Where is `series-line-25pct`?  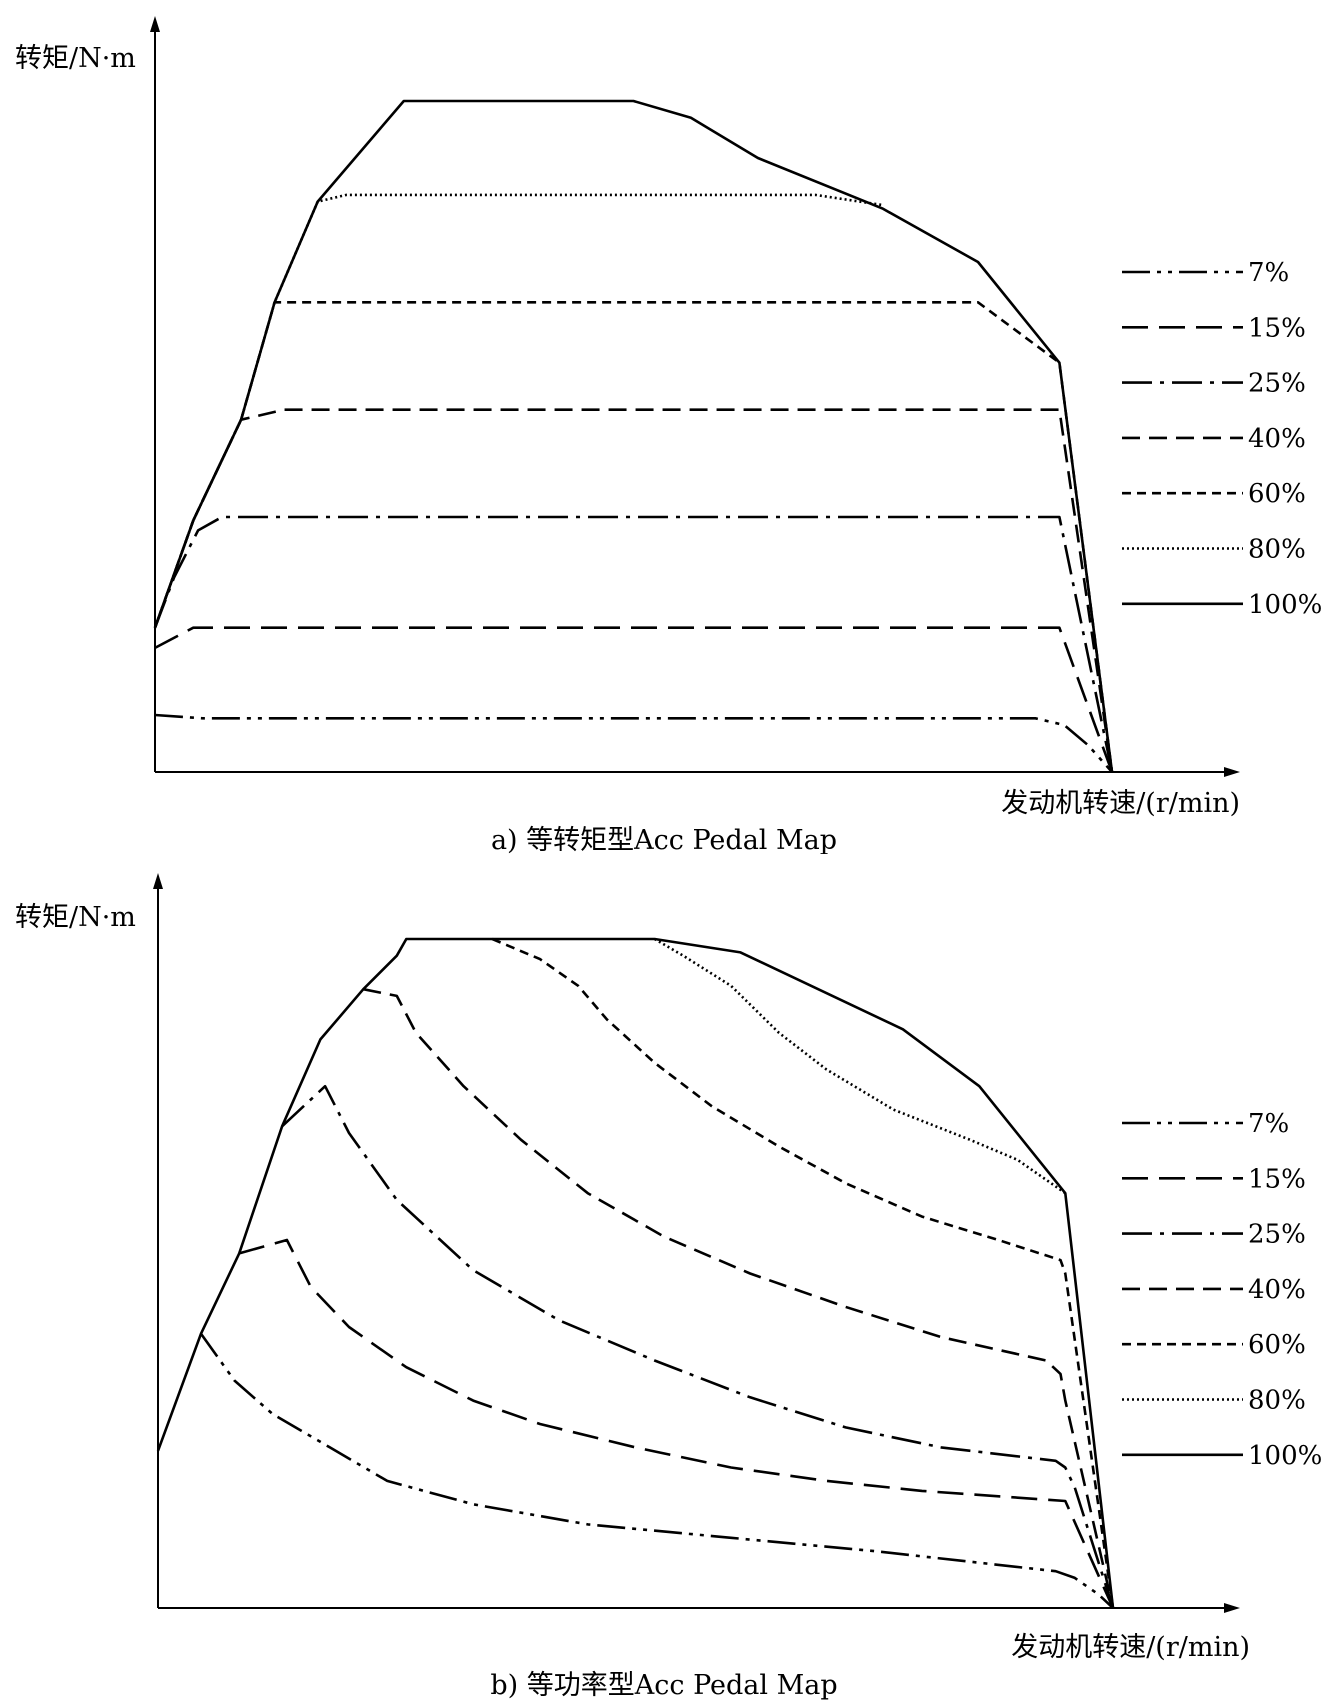 series-line-25pct is located at coordinates (633, 644).